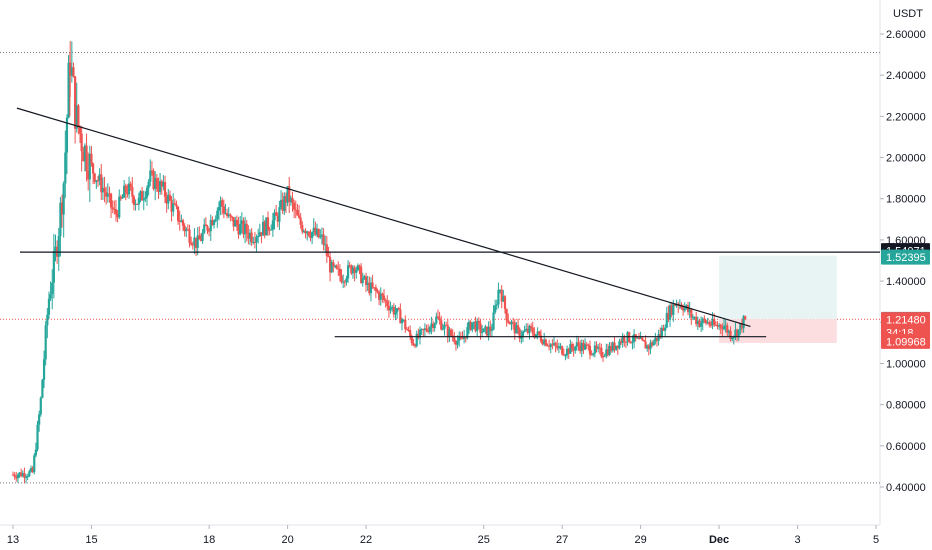 This screenshot has width=932, height=550. Describe the element at coordinates (443, 535) in the screenshot. I see `x-axis: 13 15 18 20 22 25 27 29 Dec 3 5` at that location.